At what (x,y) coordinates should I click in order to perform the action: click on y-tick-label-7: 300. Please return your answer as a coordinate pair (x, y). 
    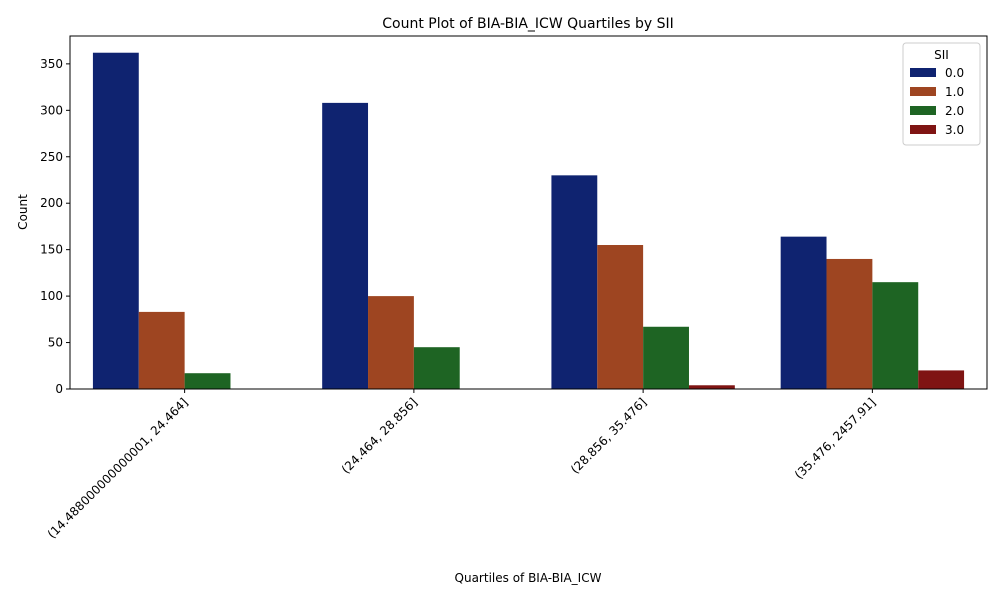
    Looking at the image, I should click on (51, 110).